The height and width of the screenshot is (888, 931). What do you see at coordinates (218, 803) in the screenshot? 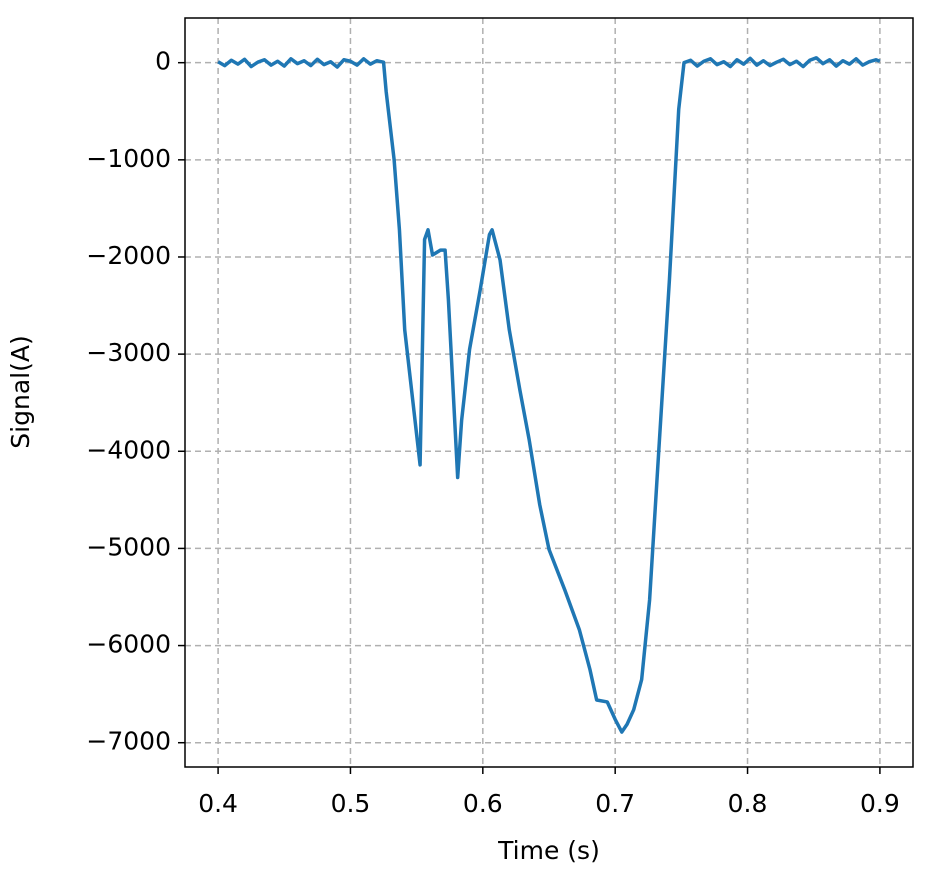
I see `x-tick-label: 0.4` at bounding box center [218, 803].